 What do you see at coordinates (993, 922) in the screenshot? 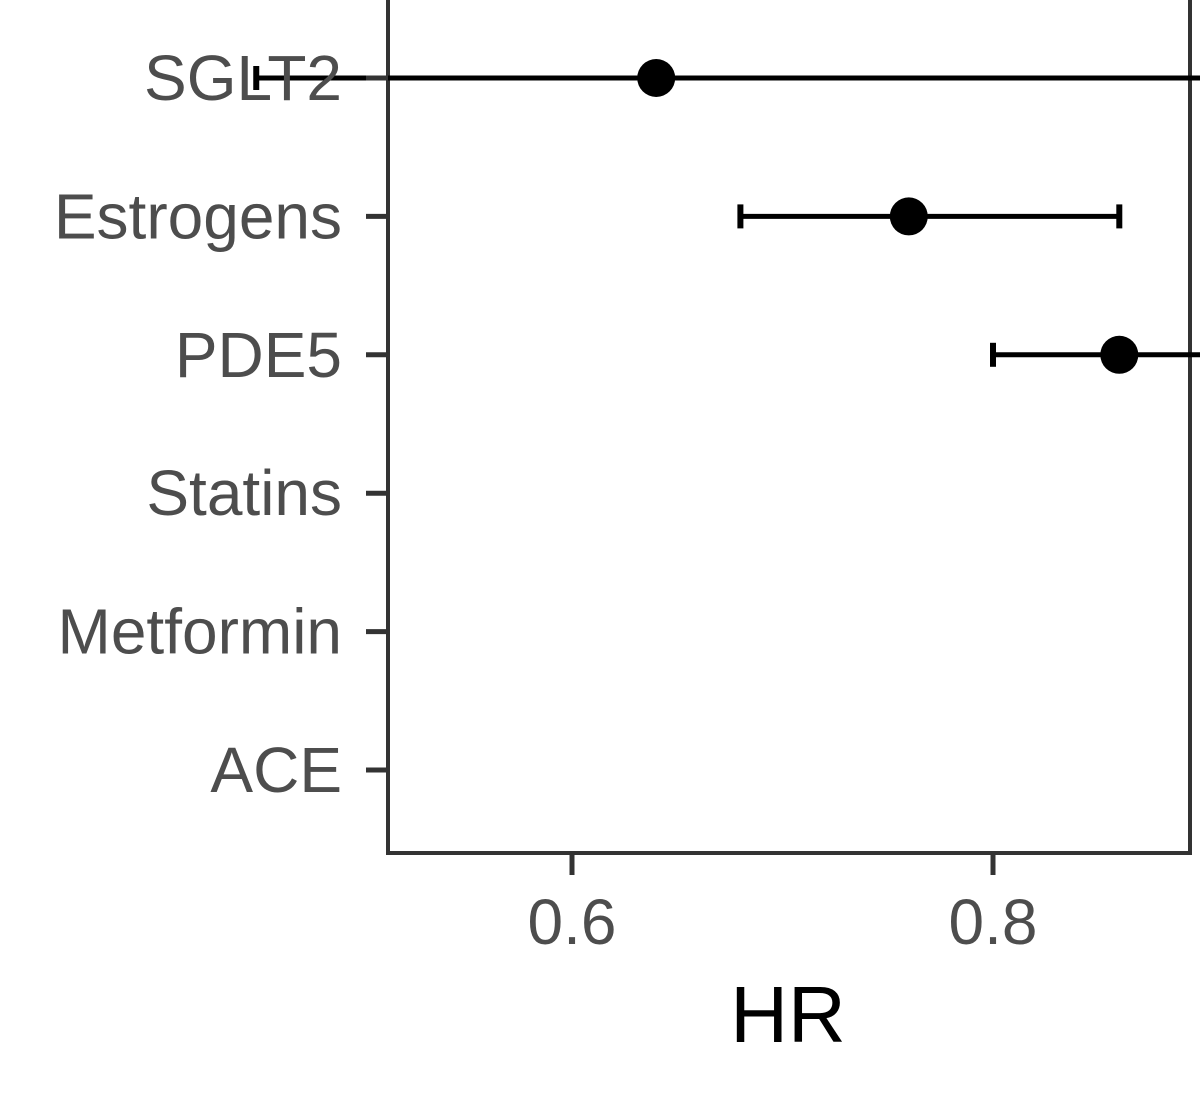
I see `x-tick-label-0.8: 0.8` at bounding box center [993, 922].